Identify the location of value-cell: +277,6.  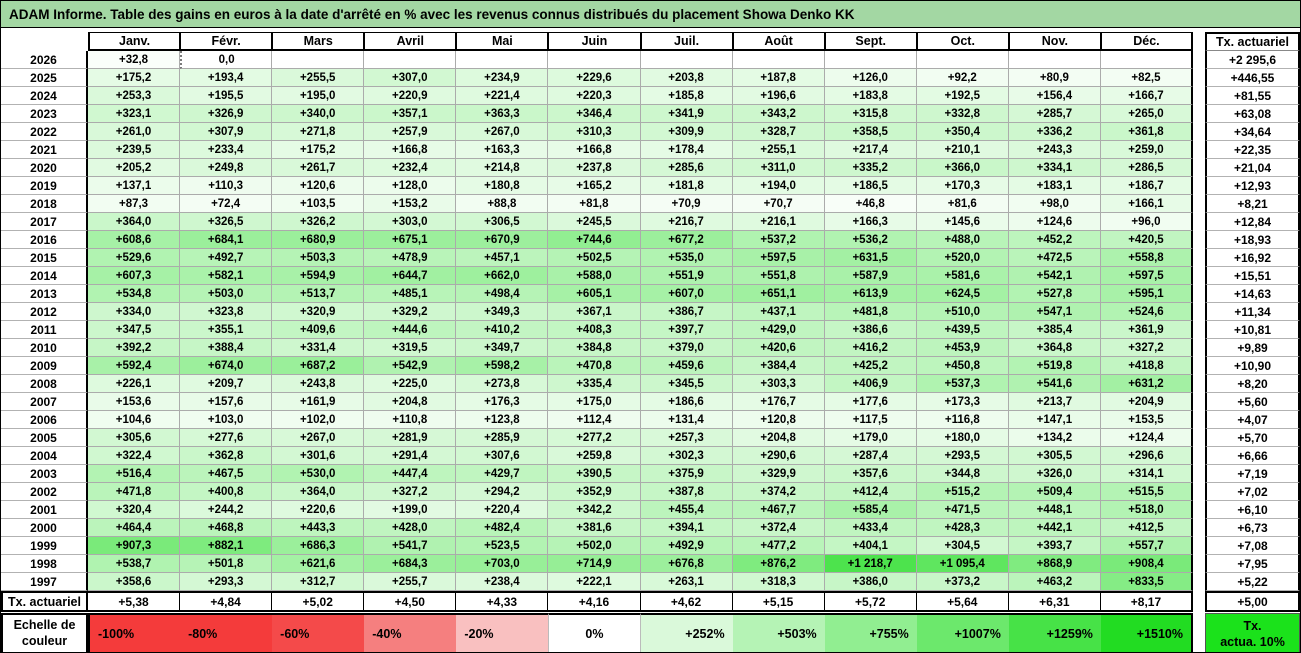
(226, 438).